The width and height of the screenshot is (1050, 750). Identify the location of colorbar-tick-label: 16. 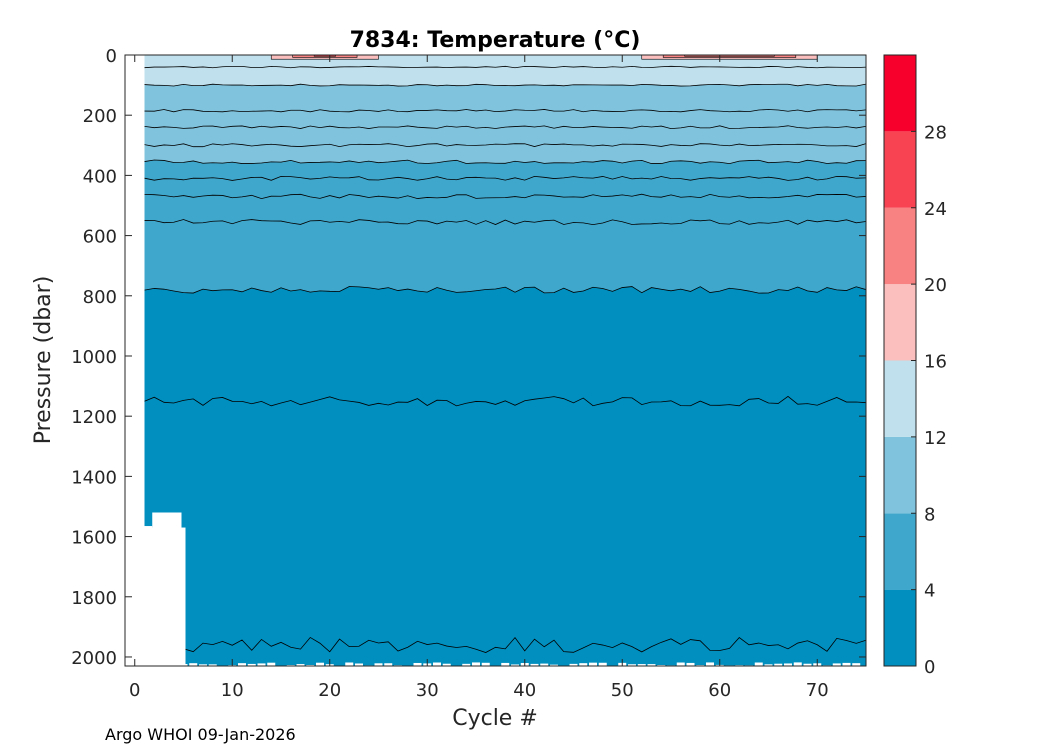
(935, 362).